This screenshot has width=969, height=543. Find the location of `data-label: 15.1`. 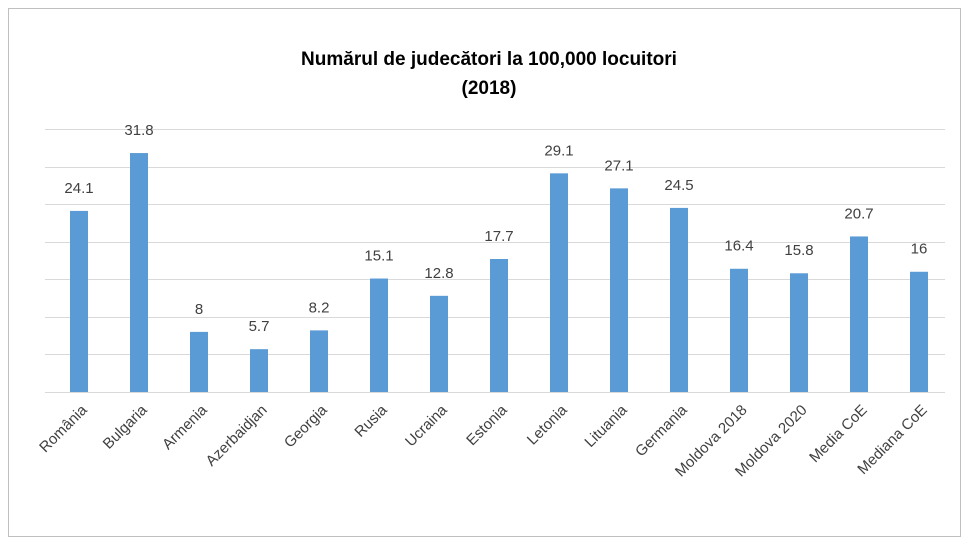

data-label: 15.1 is located at coordinates (378, 256).